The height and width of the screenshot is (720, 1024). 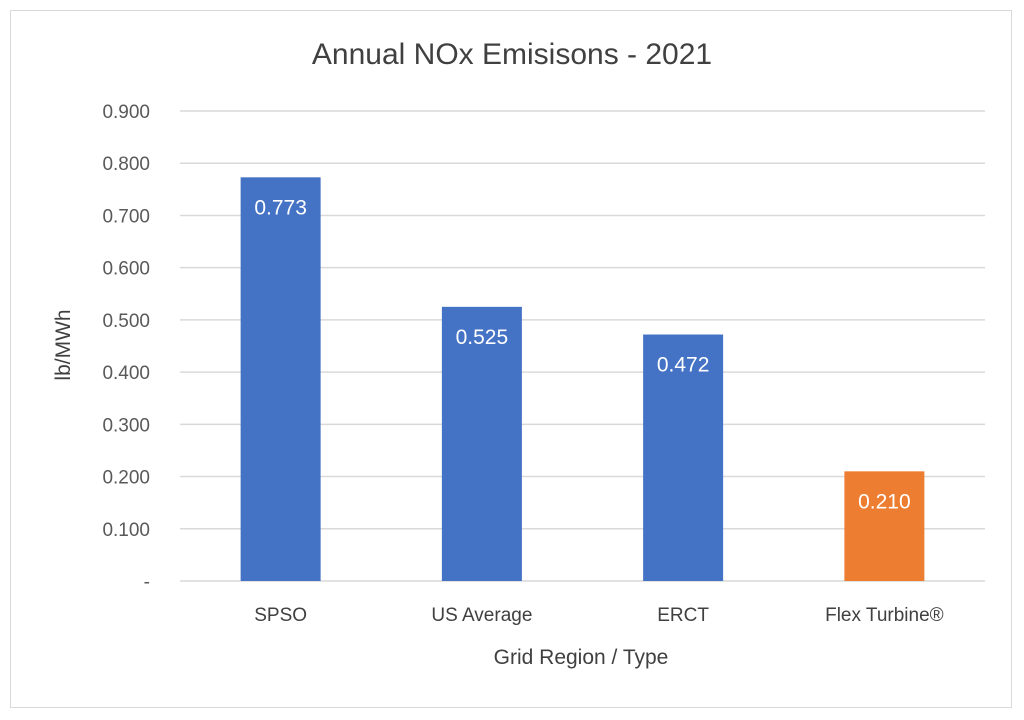 I want to click on data-label: 0.773, so click(x=280, y=207).